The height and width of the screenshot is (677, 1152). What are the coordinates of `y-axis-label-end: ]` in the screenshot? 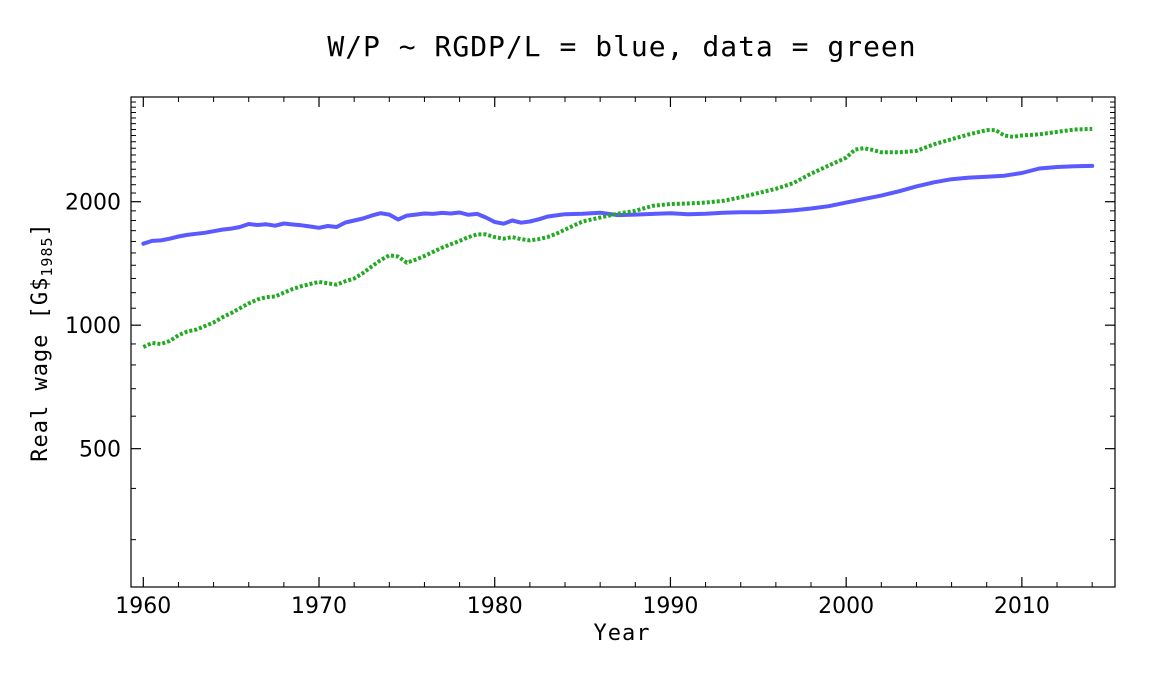 It's located at (40, 229).